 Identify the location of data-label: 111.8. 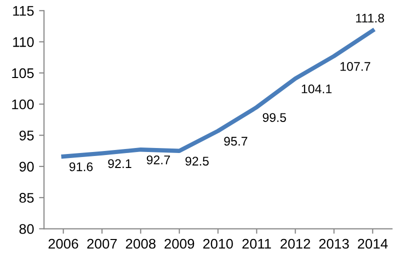
(370, 18).